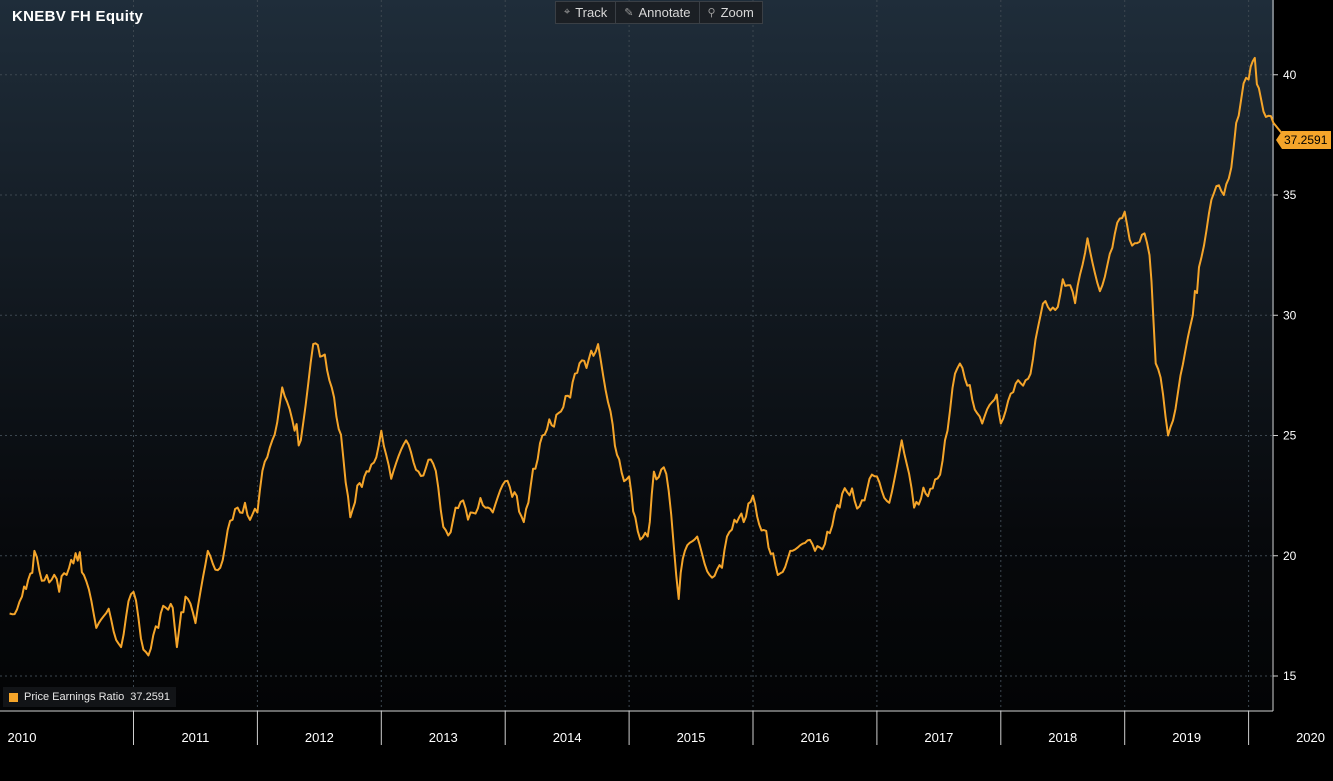 This screenshot has width=1333, height=781. What do you see at coordinates (1290, 676) in the screenshot?
I see `y-tick-label: 15` at bounding box center [1290, 676].